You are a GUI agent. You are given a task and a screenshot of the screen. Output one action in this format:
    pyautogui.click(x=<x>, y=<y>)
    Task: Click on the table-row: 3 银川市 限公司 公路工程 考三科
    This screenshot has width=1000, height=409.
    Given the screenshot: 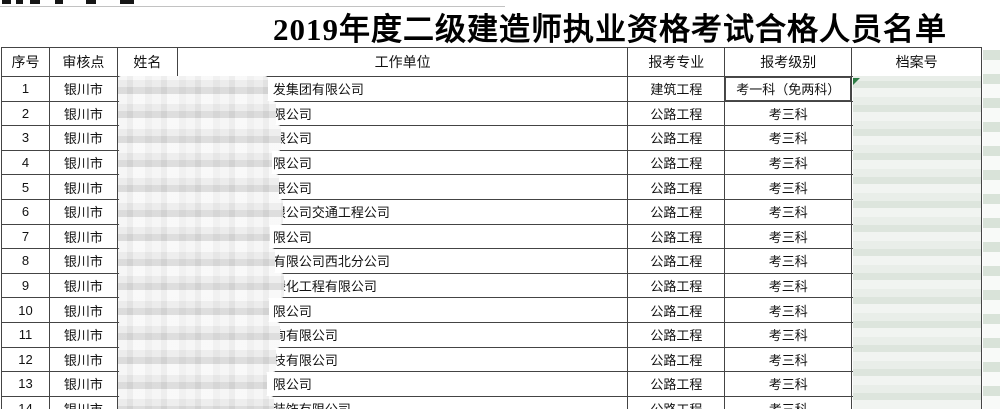 What is the action you would take?
    pyautogui.click(x=491, y=138)
    